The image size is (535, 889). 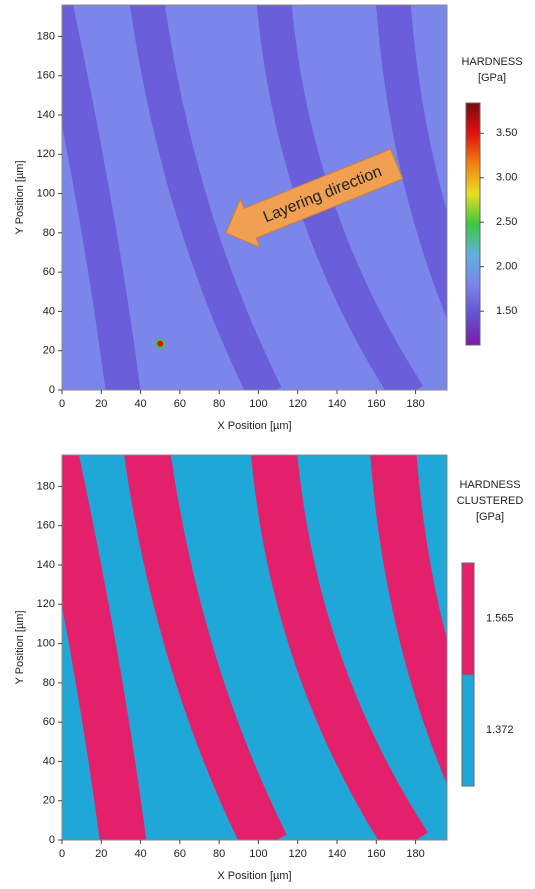 What do you see at coordinates (506, 178) in the screenshot?
I see `colorbar-tick-label: 3.00` at bounding box center [506, 178].